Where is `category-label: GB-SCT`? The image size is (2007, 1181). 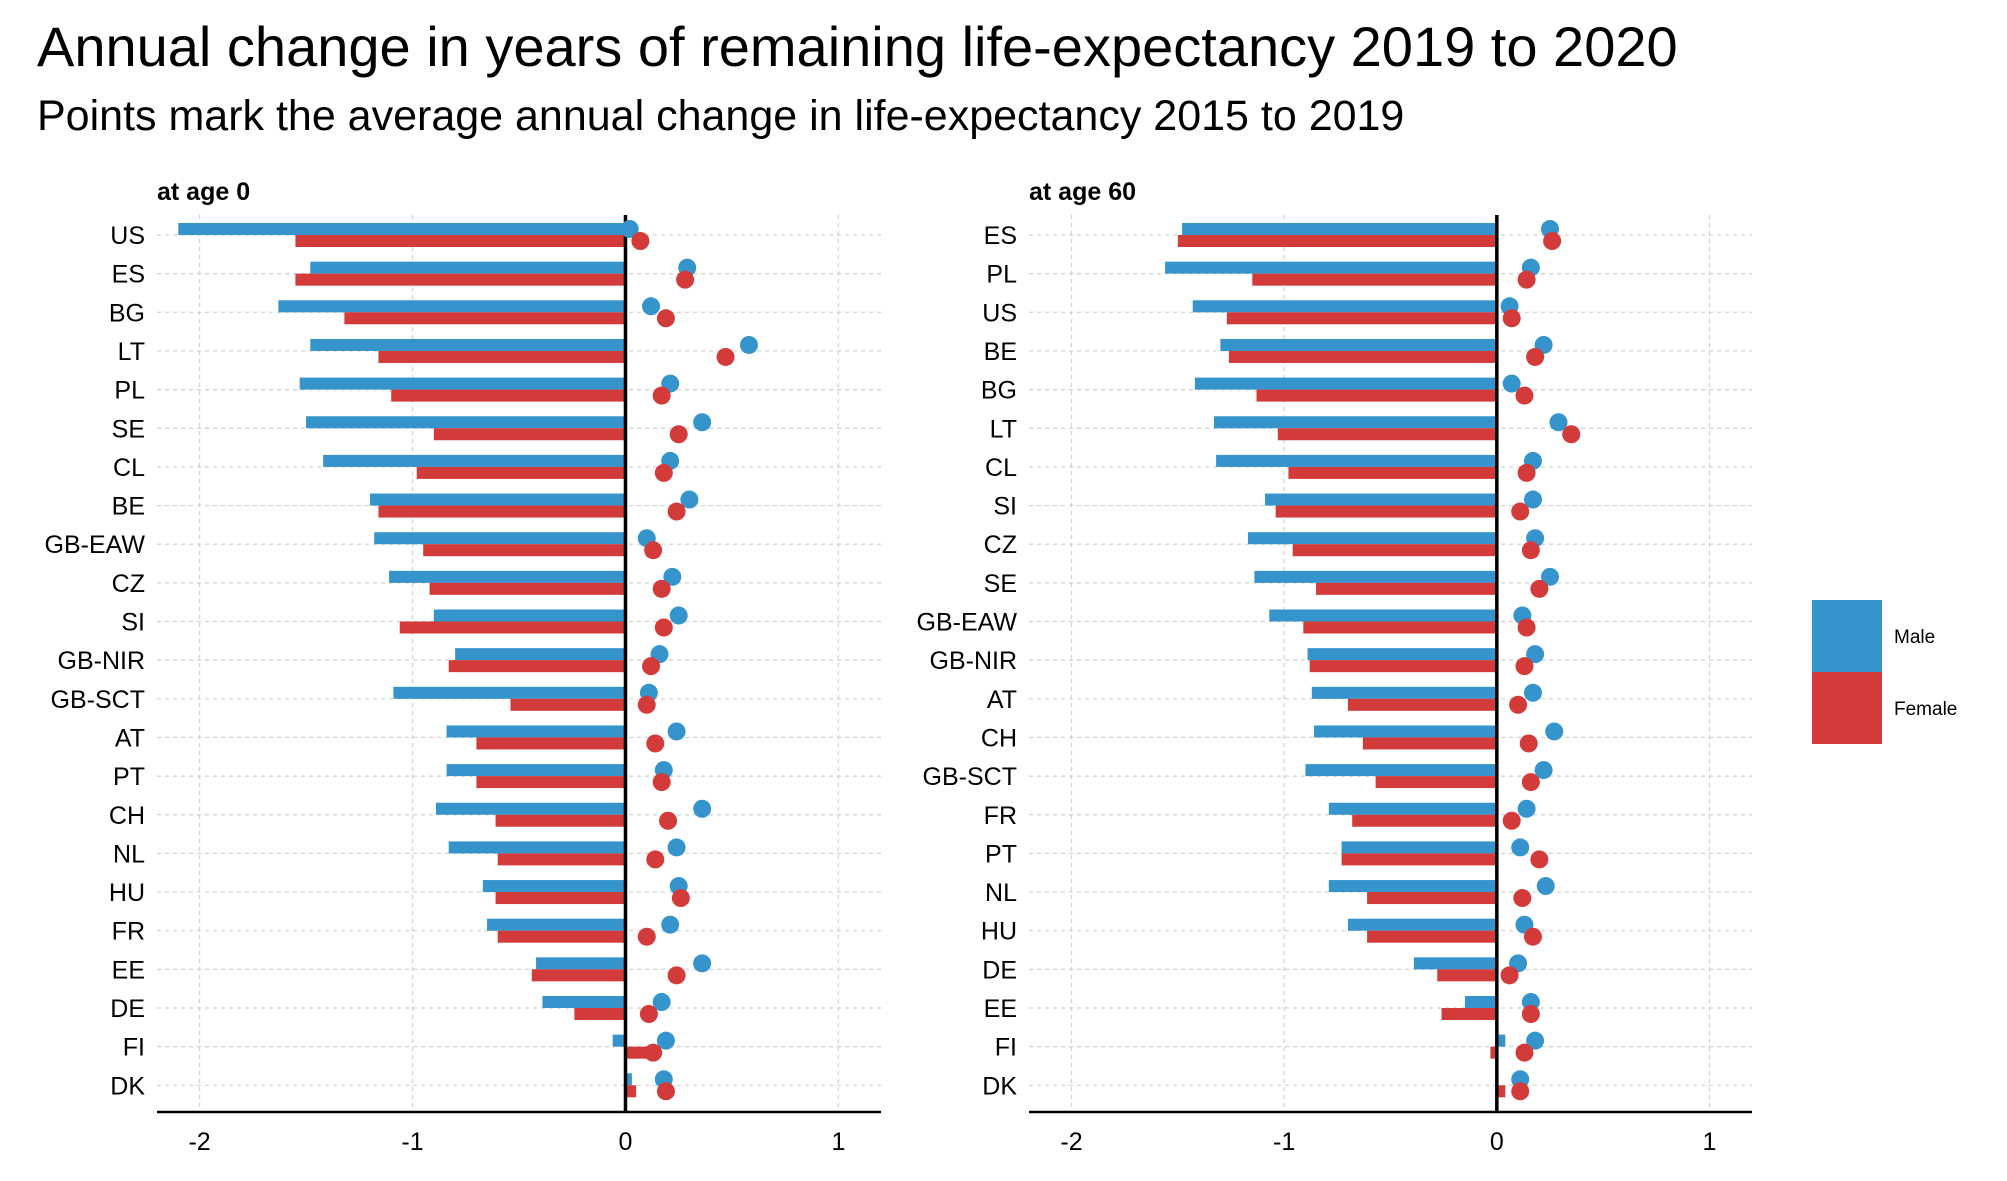
category-label: GB-SCT is located at coordinates (98, 700).